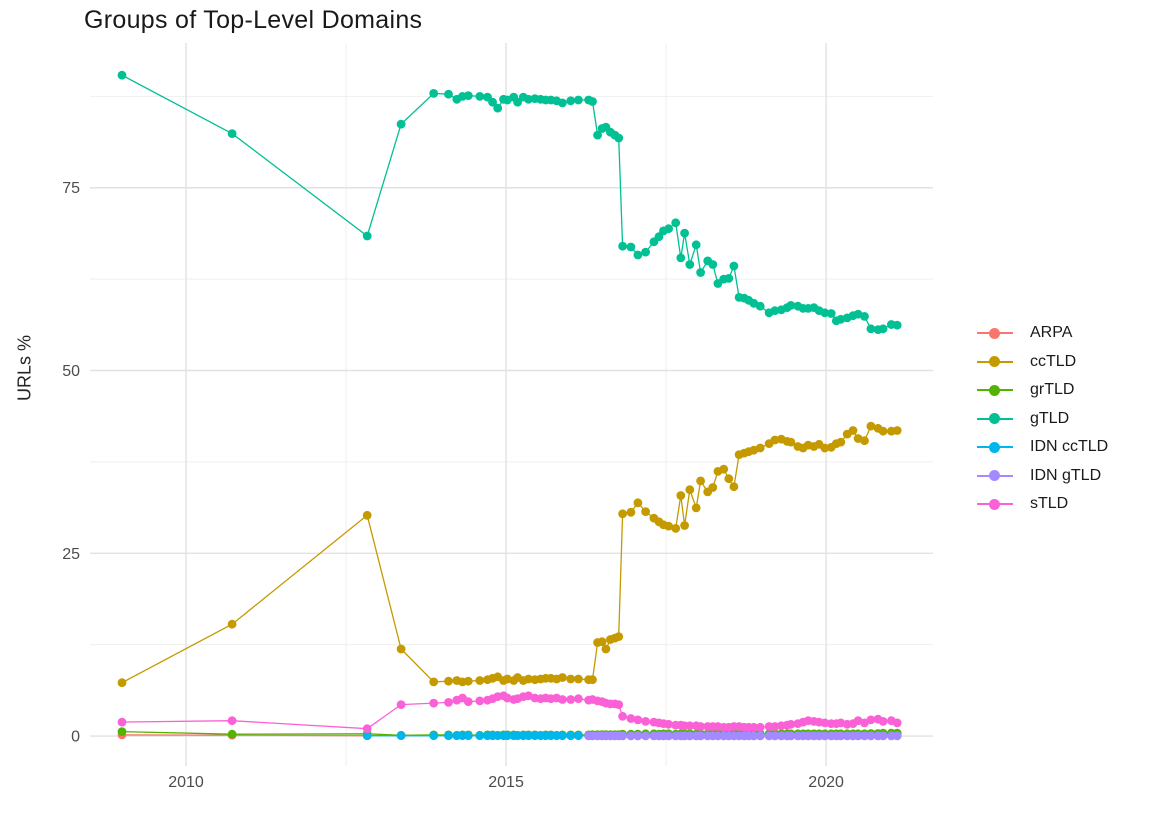 The image size is (1164, 827). Describe the element at coordinates (1069, 447) in the screenshot. I see `legend-label: IDN ccTLD` at that location.